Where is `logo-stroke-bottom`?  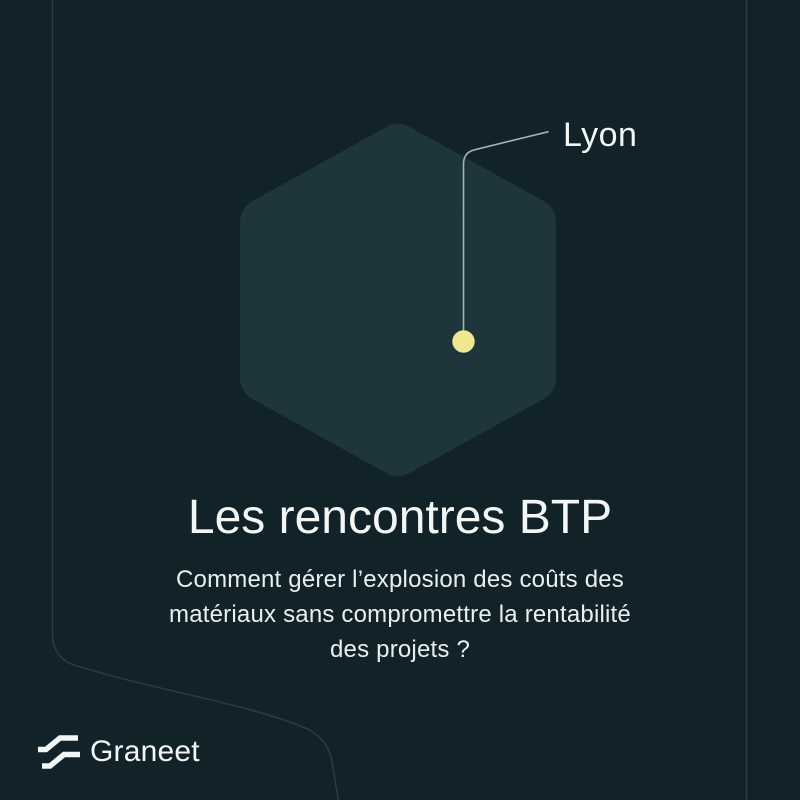 logo-stroke-bottom is located at coordinates (61, 760).